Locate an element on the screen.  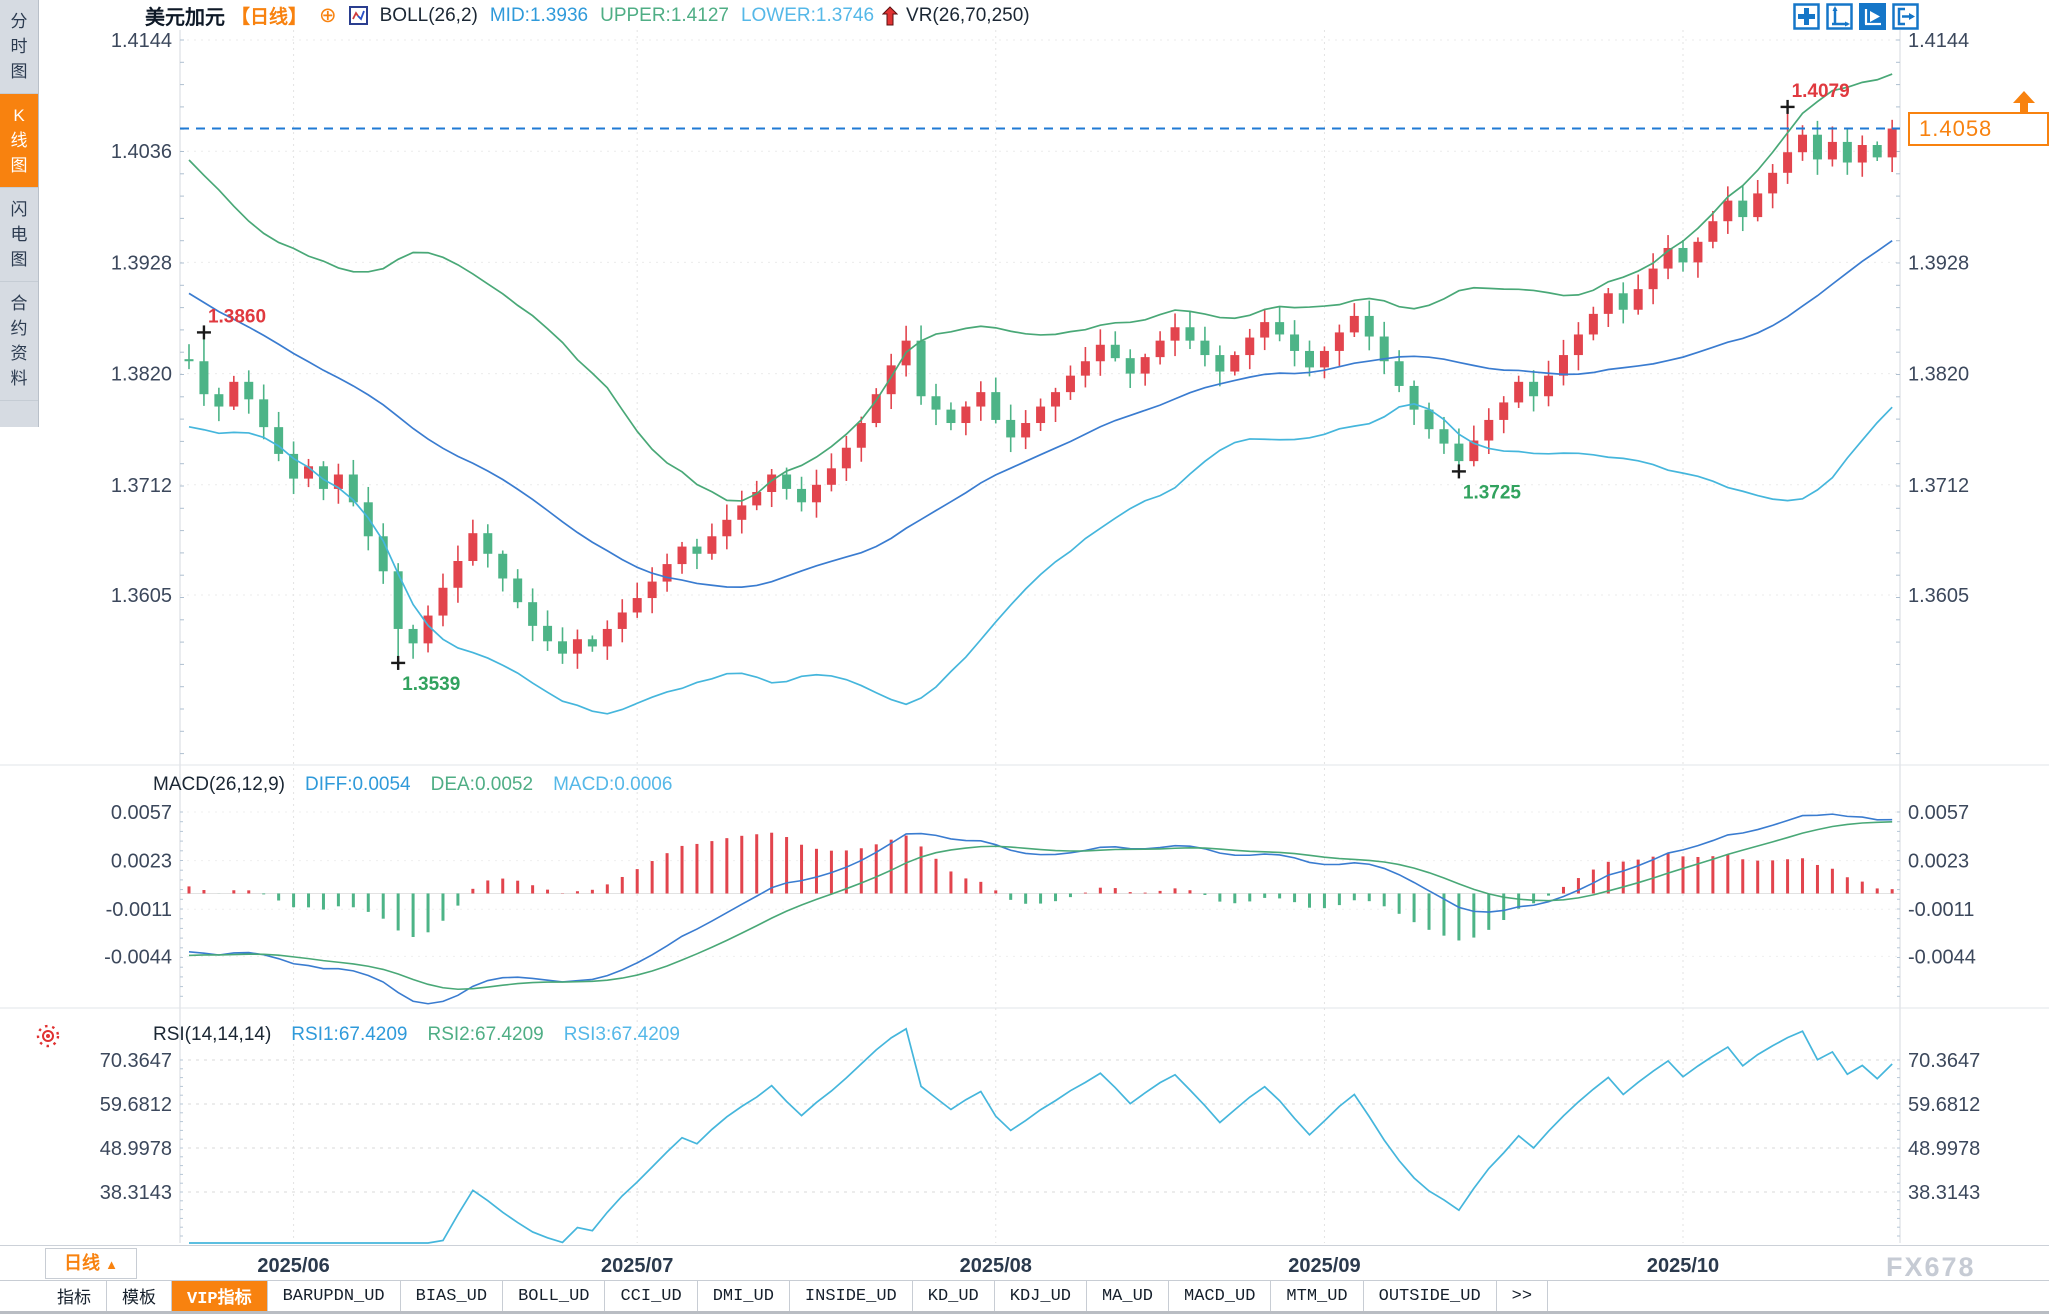
sidebar-item-合约资料: 合约资料 is located at coordinates (19, 341).